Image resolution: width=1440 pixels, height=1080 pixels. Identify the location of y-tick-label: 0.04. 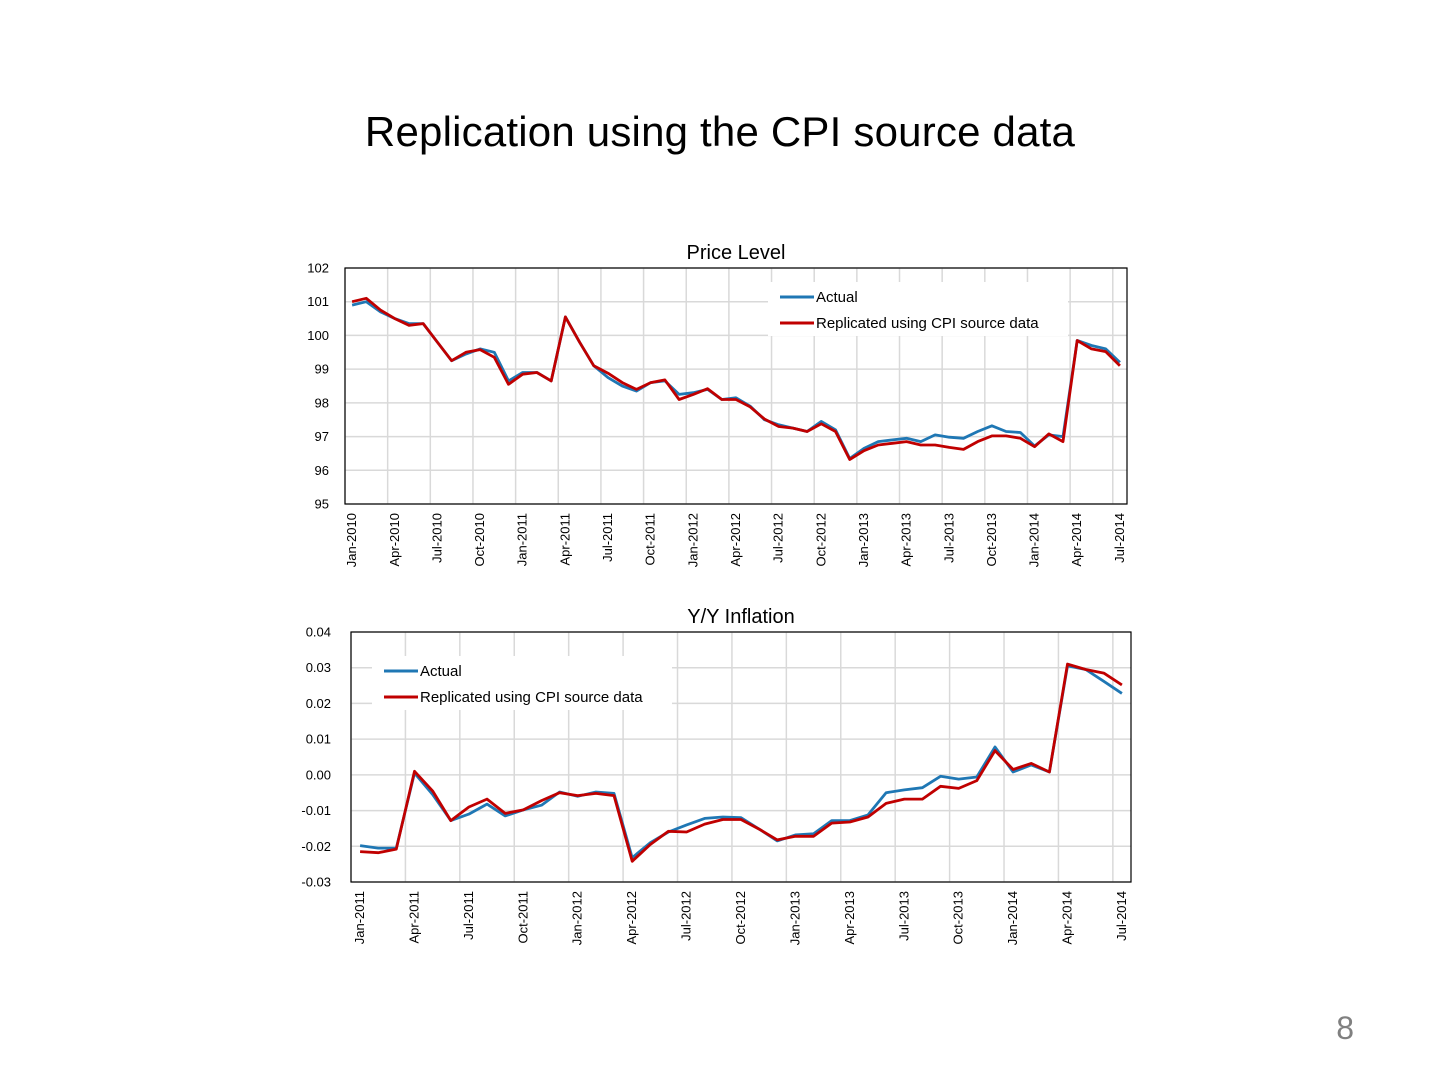
(318, 632).